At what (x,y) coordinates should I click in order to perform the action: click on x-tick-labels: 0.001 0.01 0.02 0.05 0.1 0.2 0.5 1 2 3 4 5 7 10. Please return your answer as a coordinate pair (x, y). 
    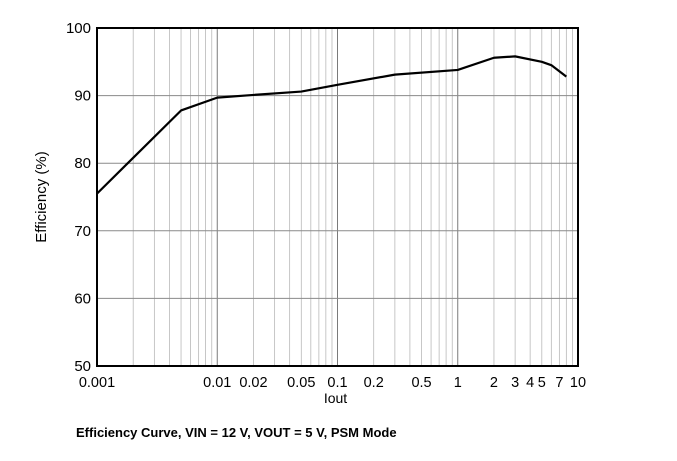
    Looking at the image, I should click on (332, 383).